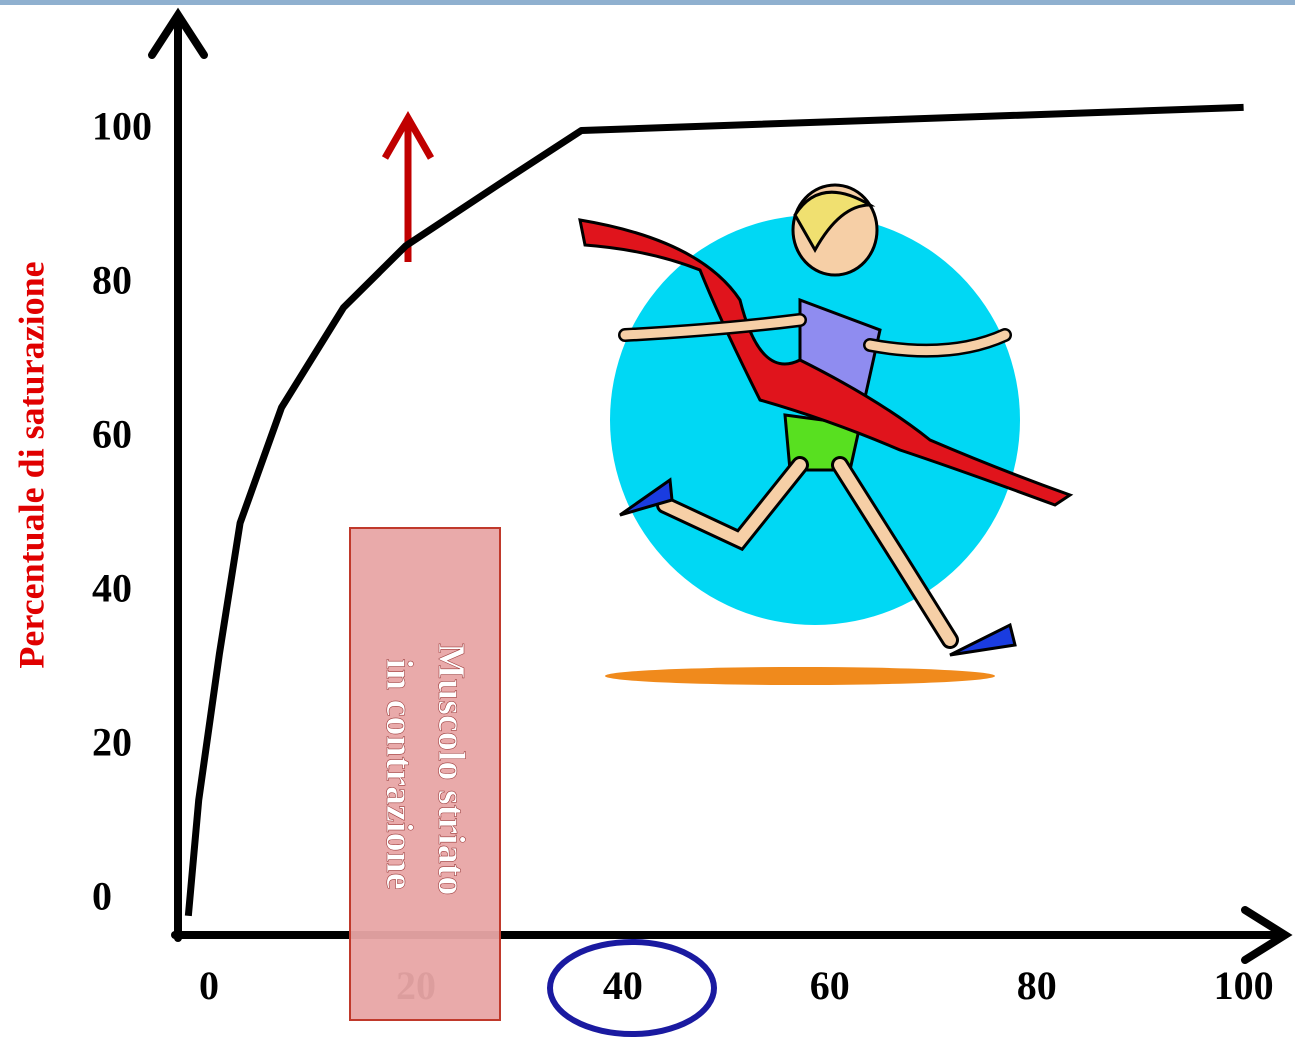 The width and height of the screenshot is (1295, 1044). What do you see at coordinates (830, 985) in the screenshot?
I see `x-tick-label: 60` at bounding box center [830, 985].